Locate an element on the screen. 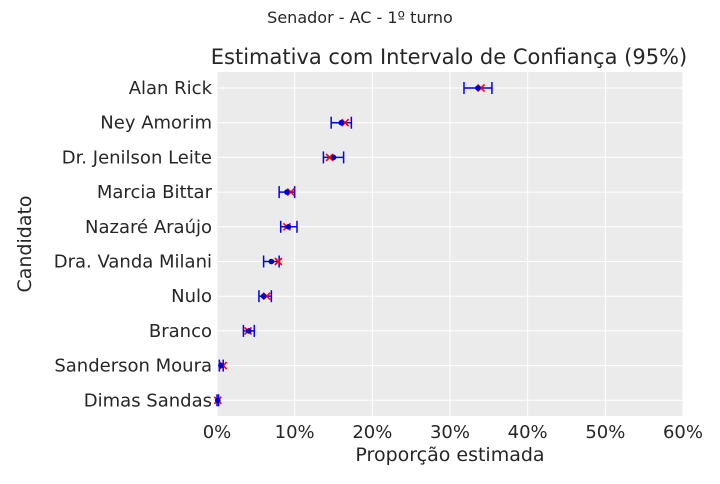  y-tick-label: Dimas Sandas is located at coordinates (148, 400).